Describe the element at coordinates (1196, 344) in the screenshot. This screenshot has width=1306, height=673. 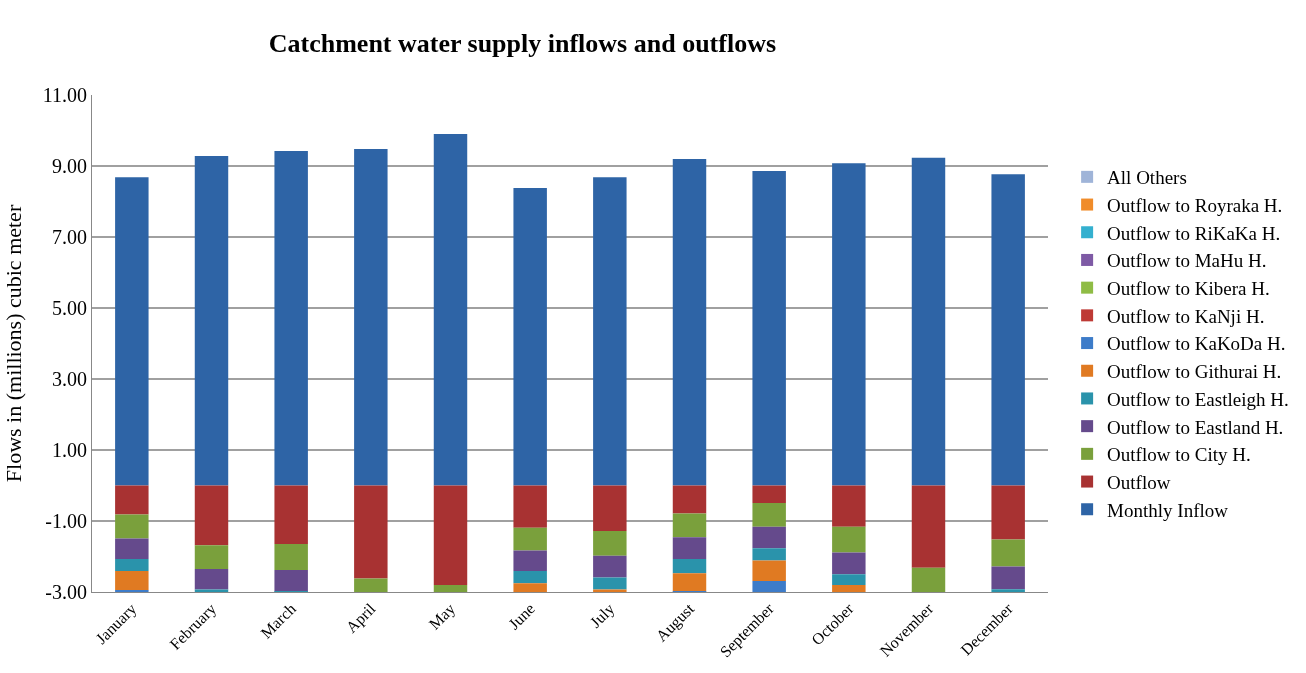
I see `legend-label: Outflow to KaKoDa H.` at that location.